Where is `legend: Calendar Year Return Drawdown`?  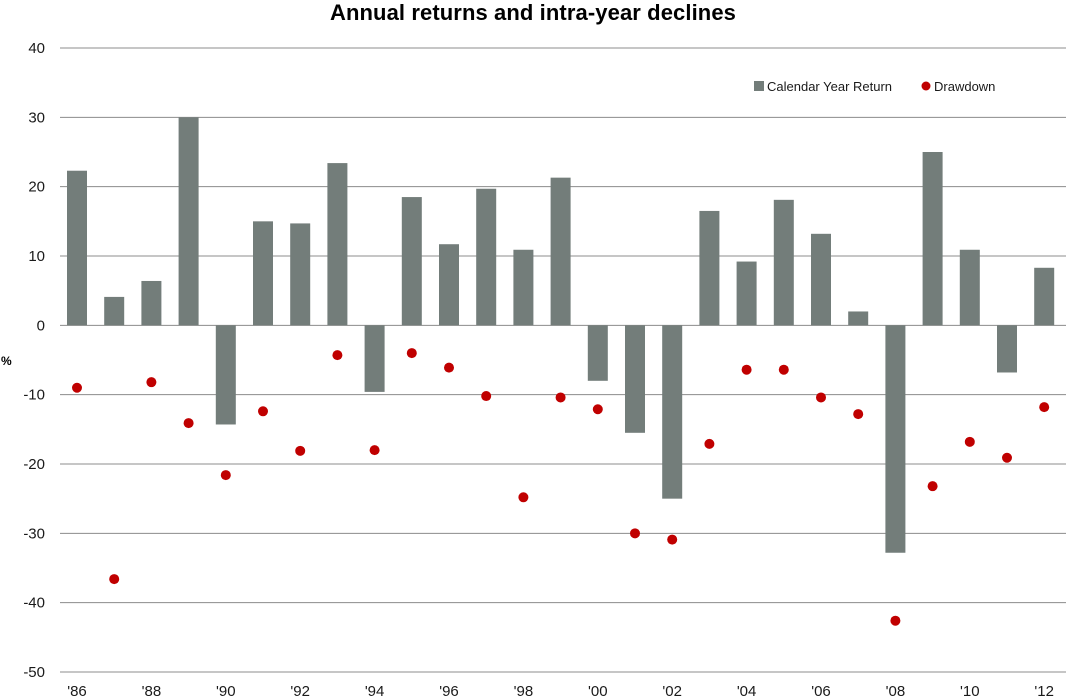 legend: Calendar Year Return Drawdown is located at coordinates (874, 86).